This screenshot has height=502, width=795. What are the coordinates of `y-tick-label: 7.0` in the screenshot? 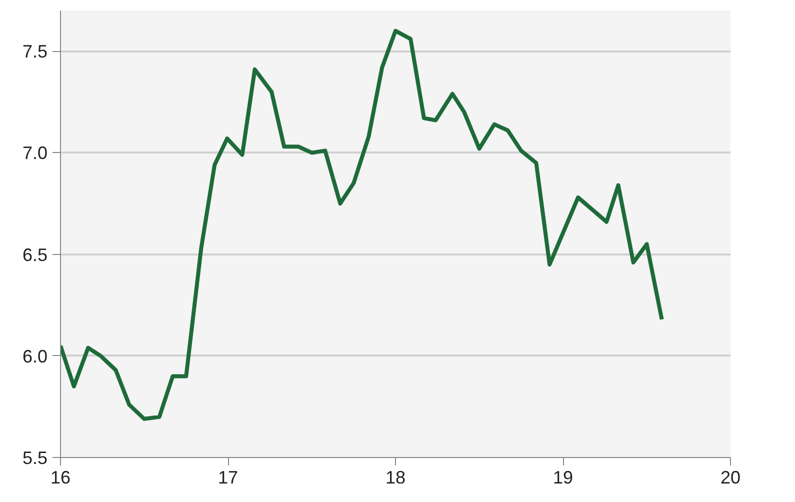 It's located at (35, 153).